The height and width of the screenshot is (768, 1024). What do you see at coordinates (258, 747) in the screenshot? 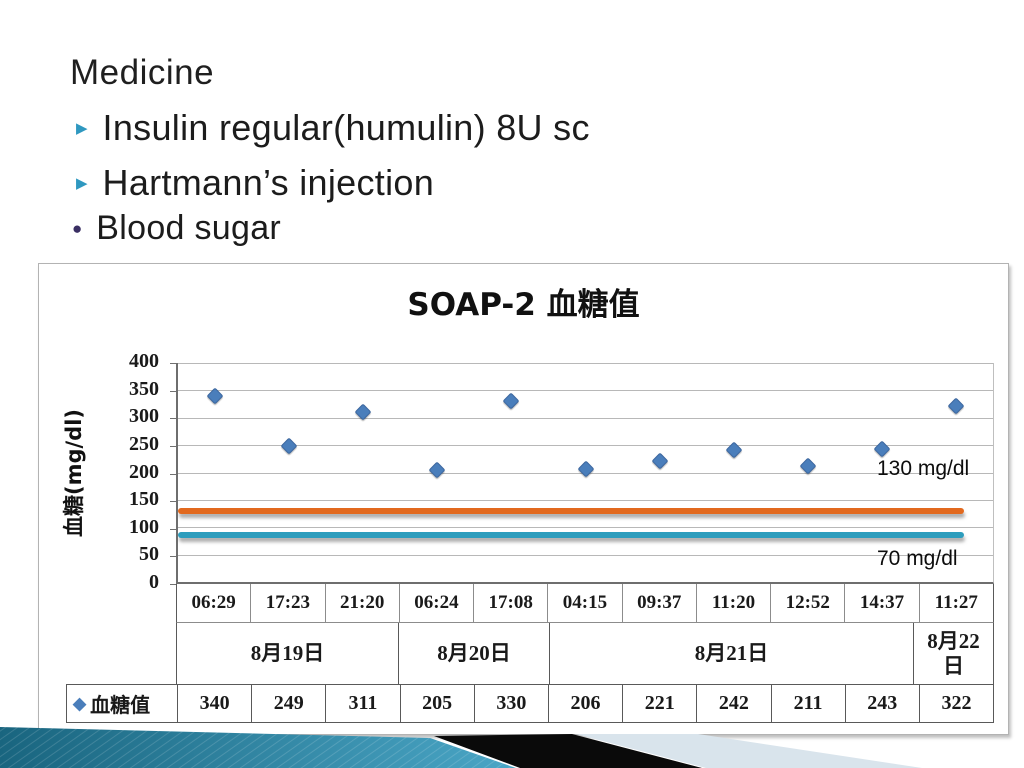
I see `teal-wedge-texture` at bounding box center [258, 747].